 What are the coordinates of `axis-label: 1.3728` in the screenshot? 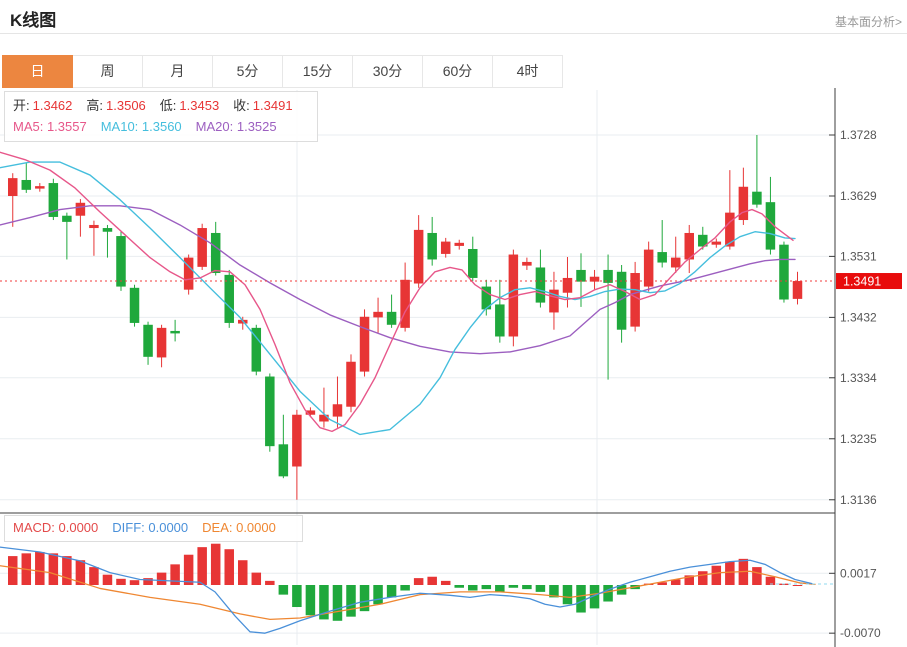 It's located at (858, 135).